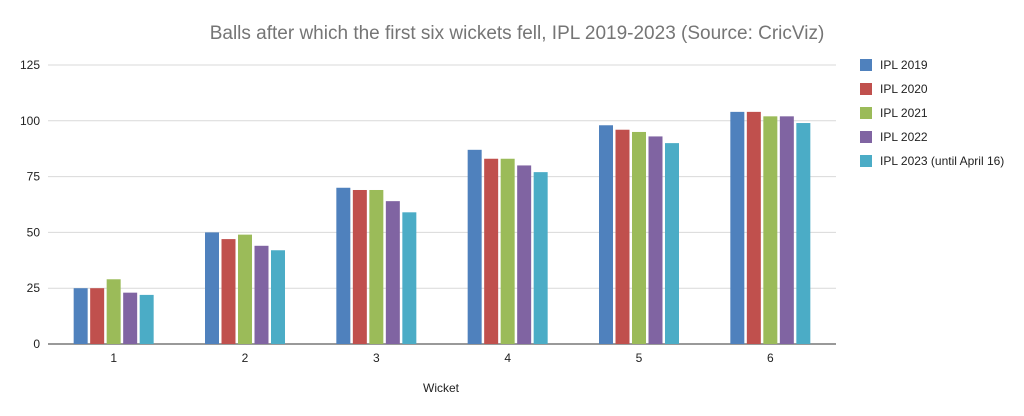  Describe the element at coordinates (904, 113) in the screenshot. I see `legend-label: IPL 2021` at that location.